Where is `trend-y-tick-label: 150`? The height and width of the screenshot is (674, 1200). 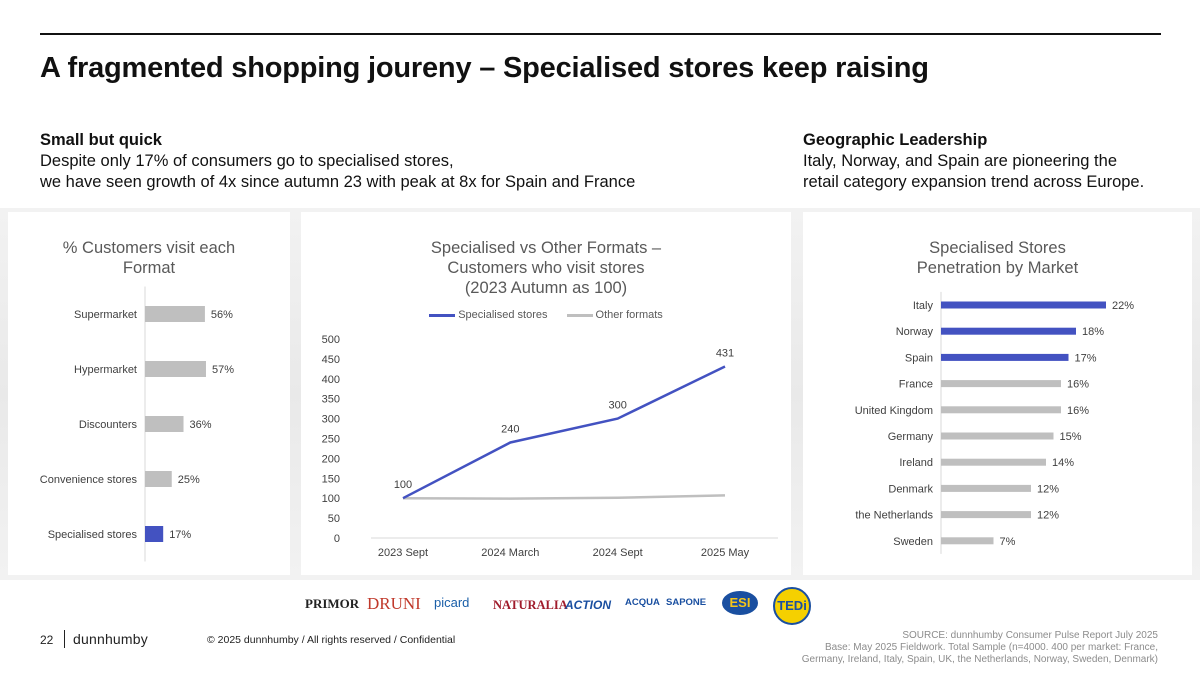
trend-y-tick-label: 150 is located at coordinates (331, 479).